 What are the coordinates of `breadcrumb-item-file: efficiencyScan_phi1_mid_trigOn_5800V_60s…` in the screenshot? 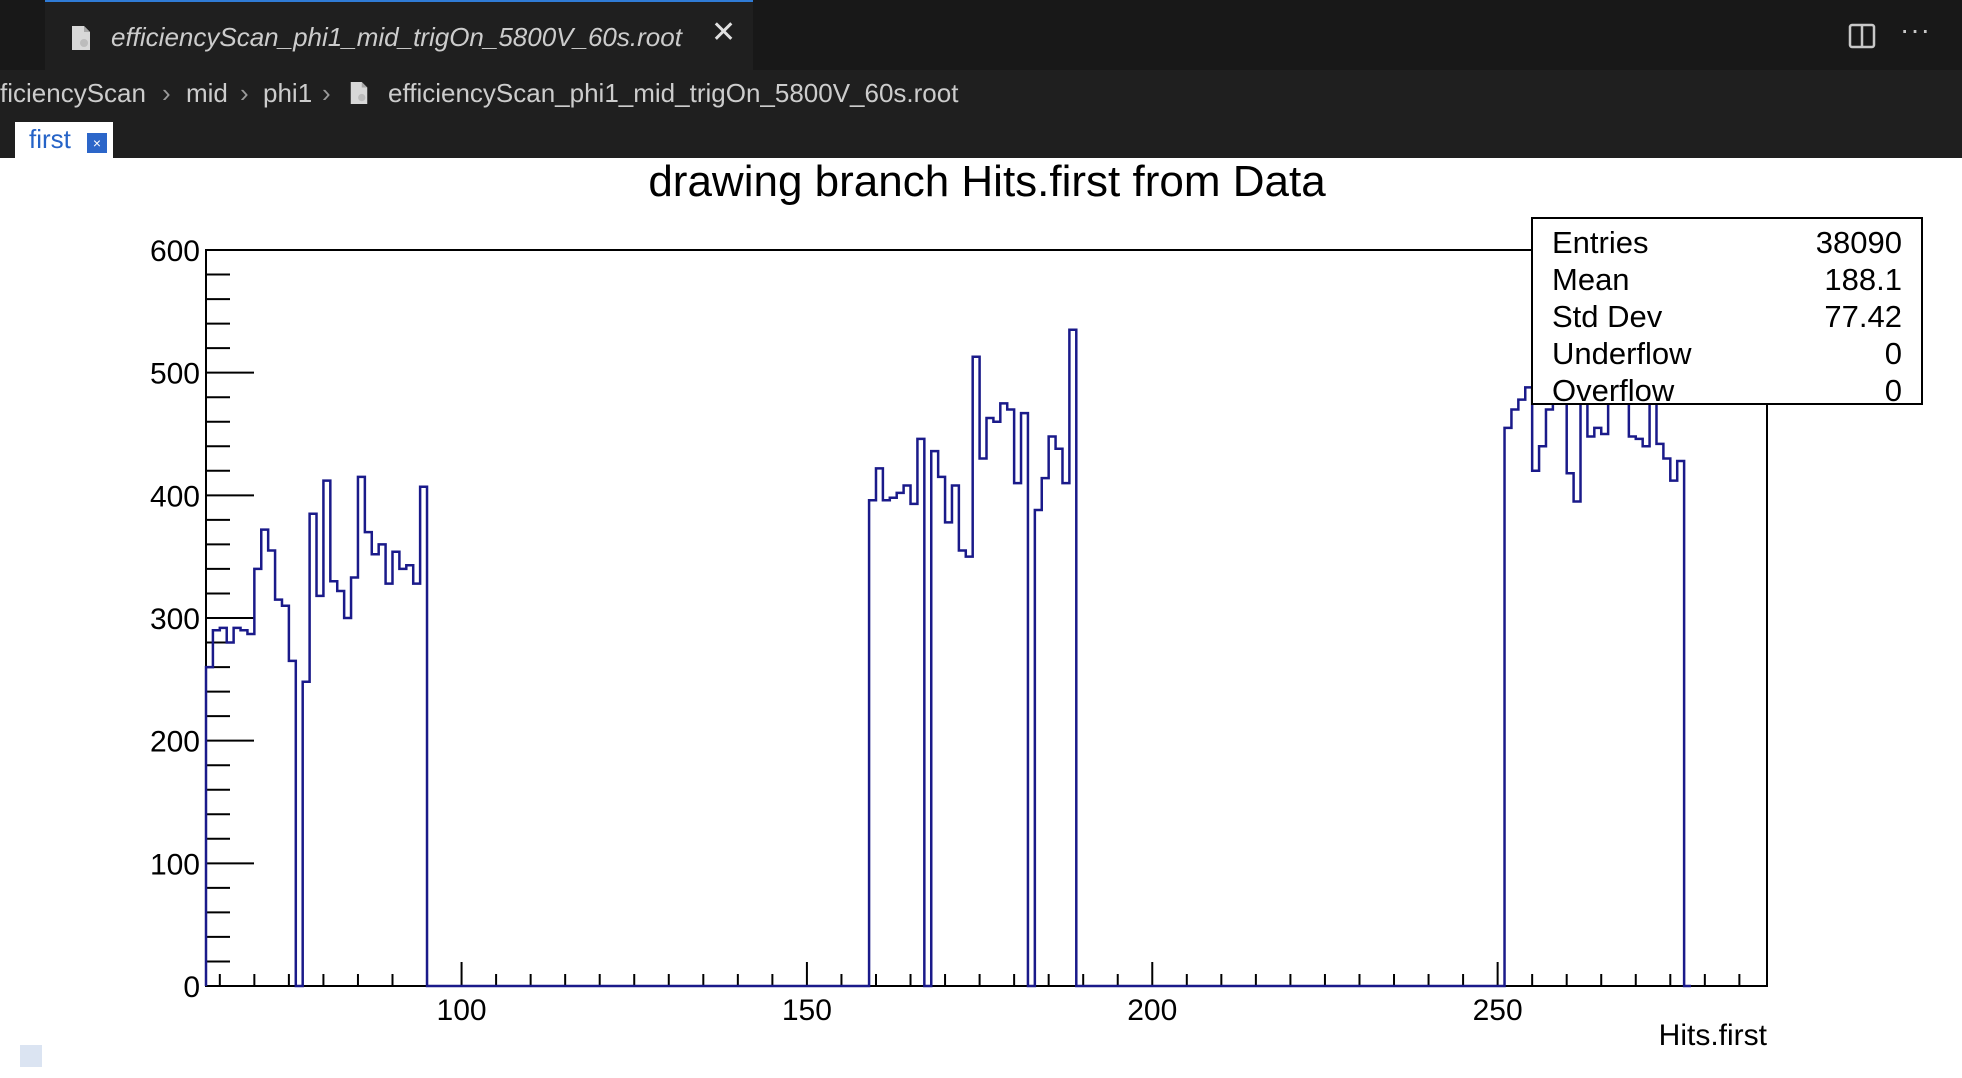 It's located at (673, 93).